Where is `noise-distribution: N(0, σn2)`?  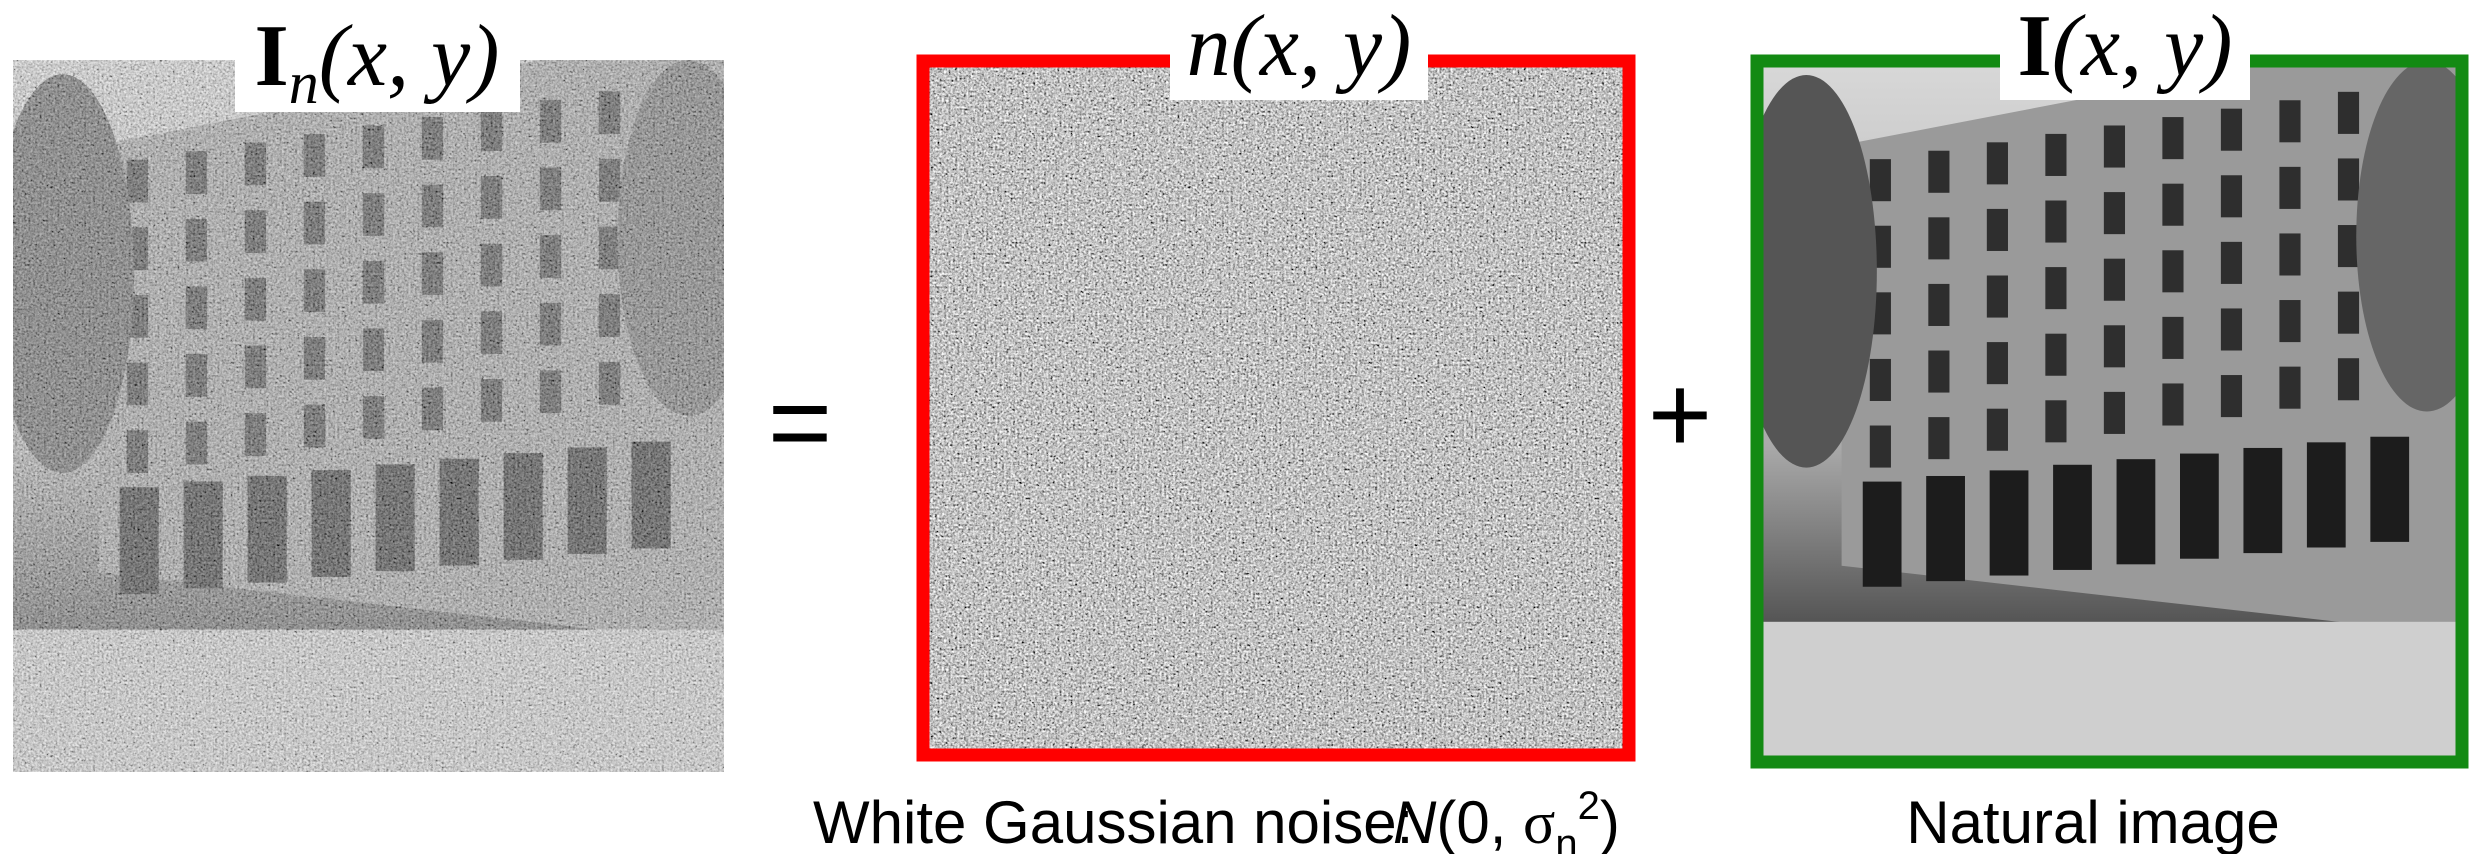 noise-distribution: N(0, σn2) is located at coordinates (1506, 819).